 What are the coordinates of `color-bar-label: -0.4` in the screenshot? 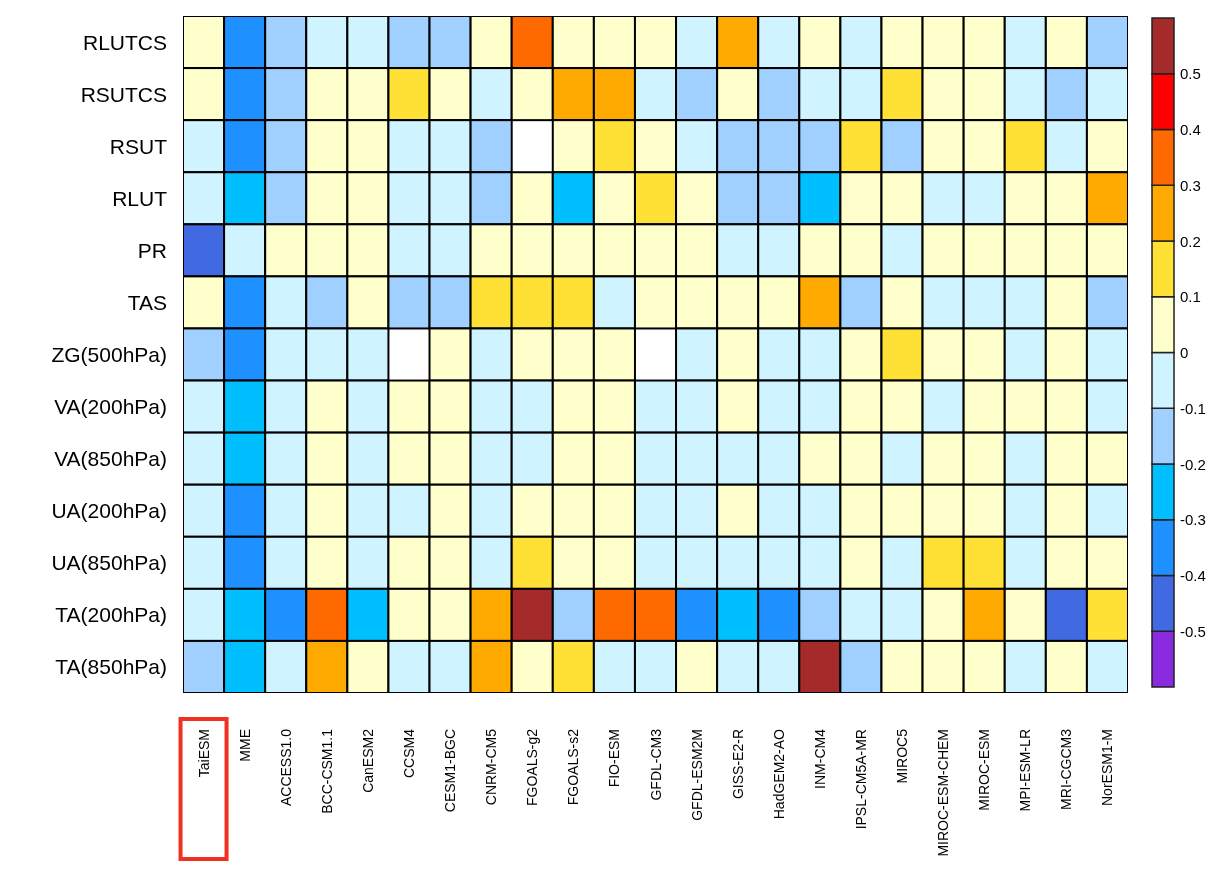 It's located at (1193, 575).